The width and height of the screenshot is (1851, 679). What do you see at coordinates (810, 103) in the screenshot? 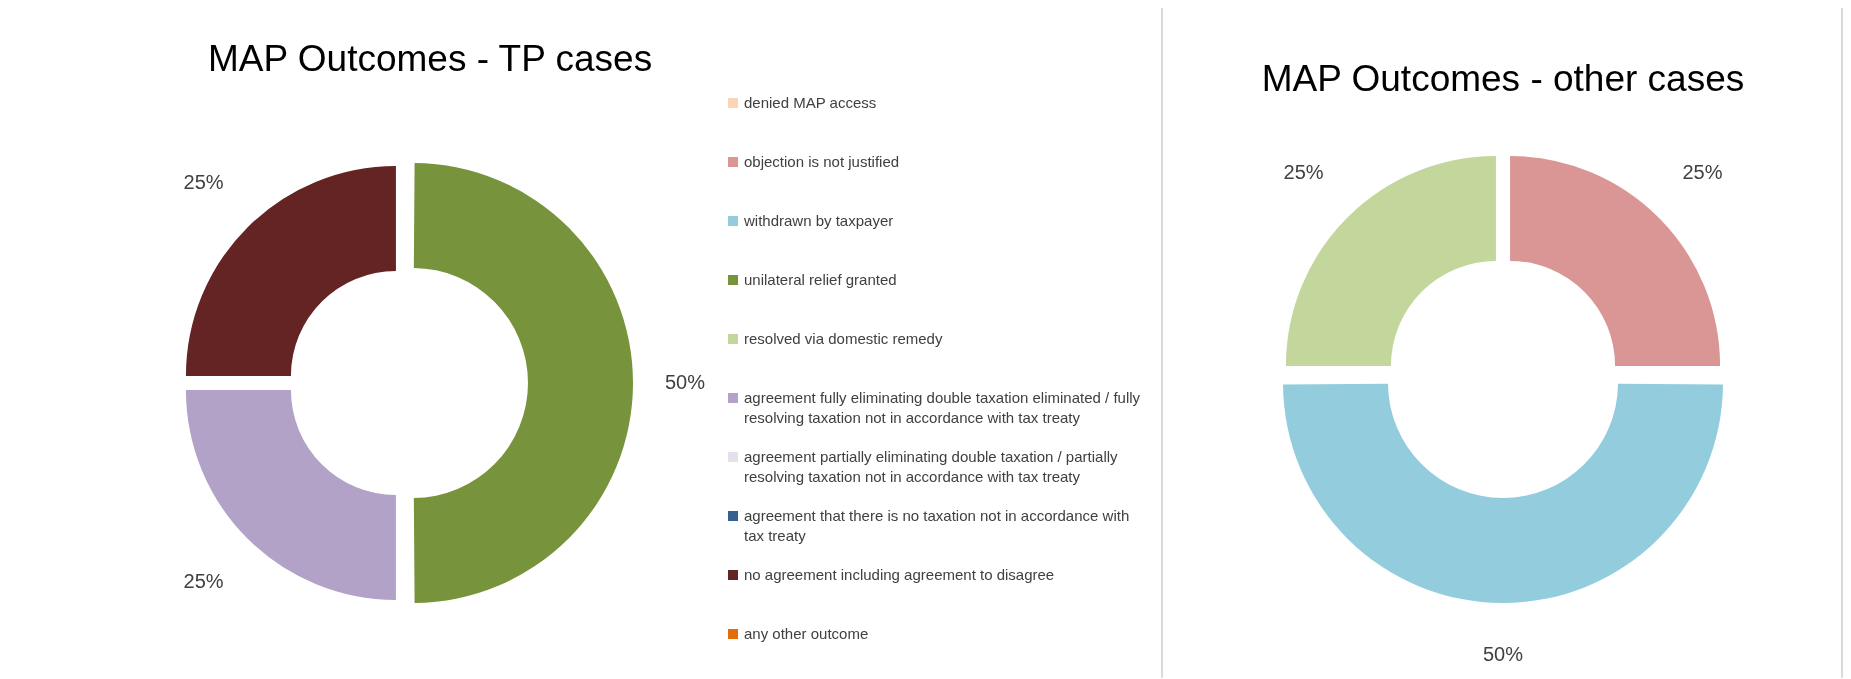
I see `legend-label: denied MAP access` at bounding box center [810, 103].